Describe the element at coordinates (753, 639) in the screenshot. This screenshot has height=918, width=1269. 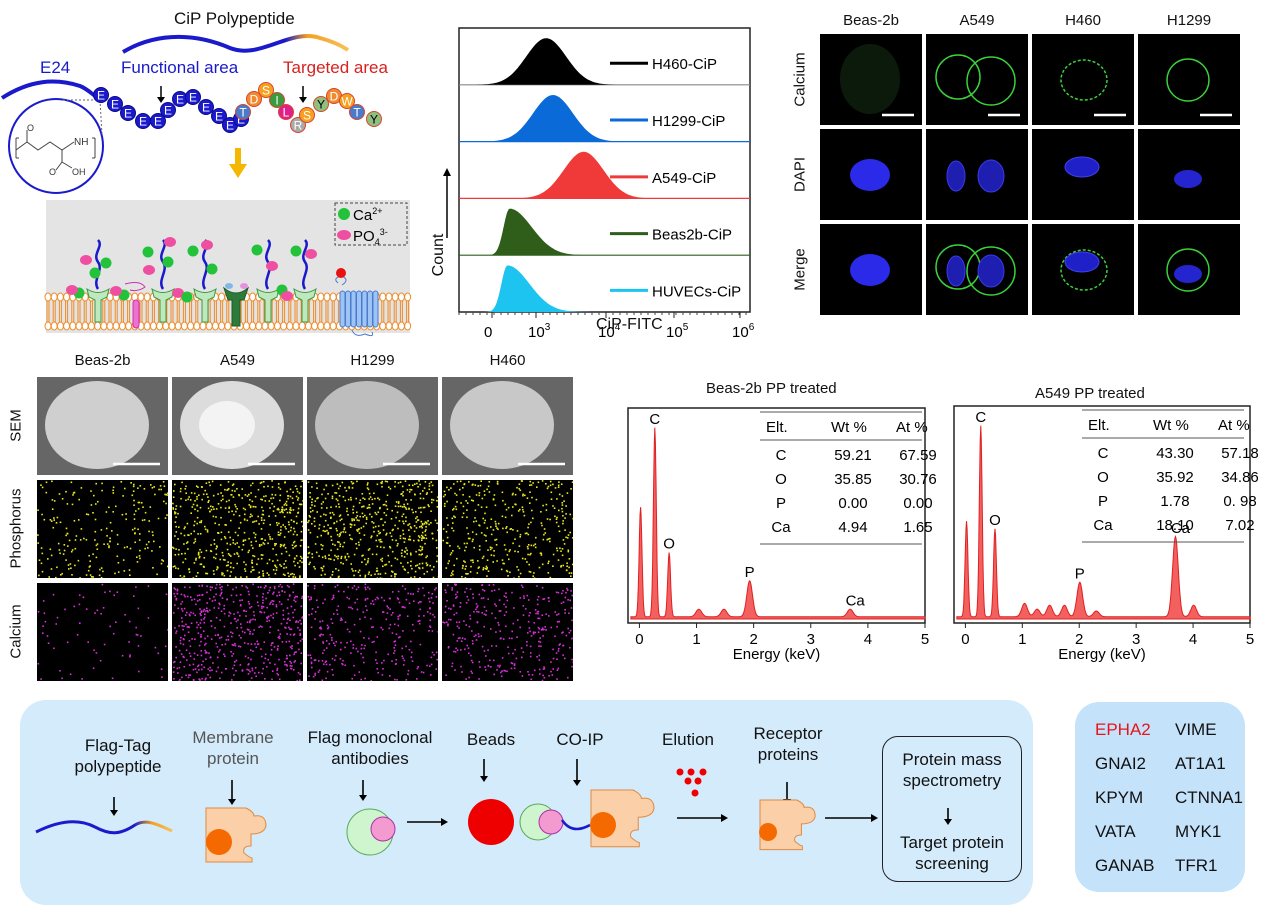
I see `x-tick-label: 2` at that location.